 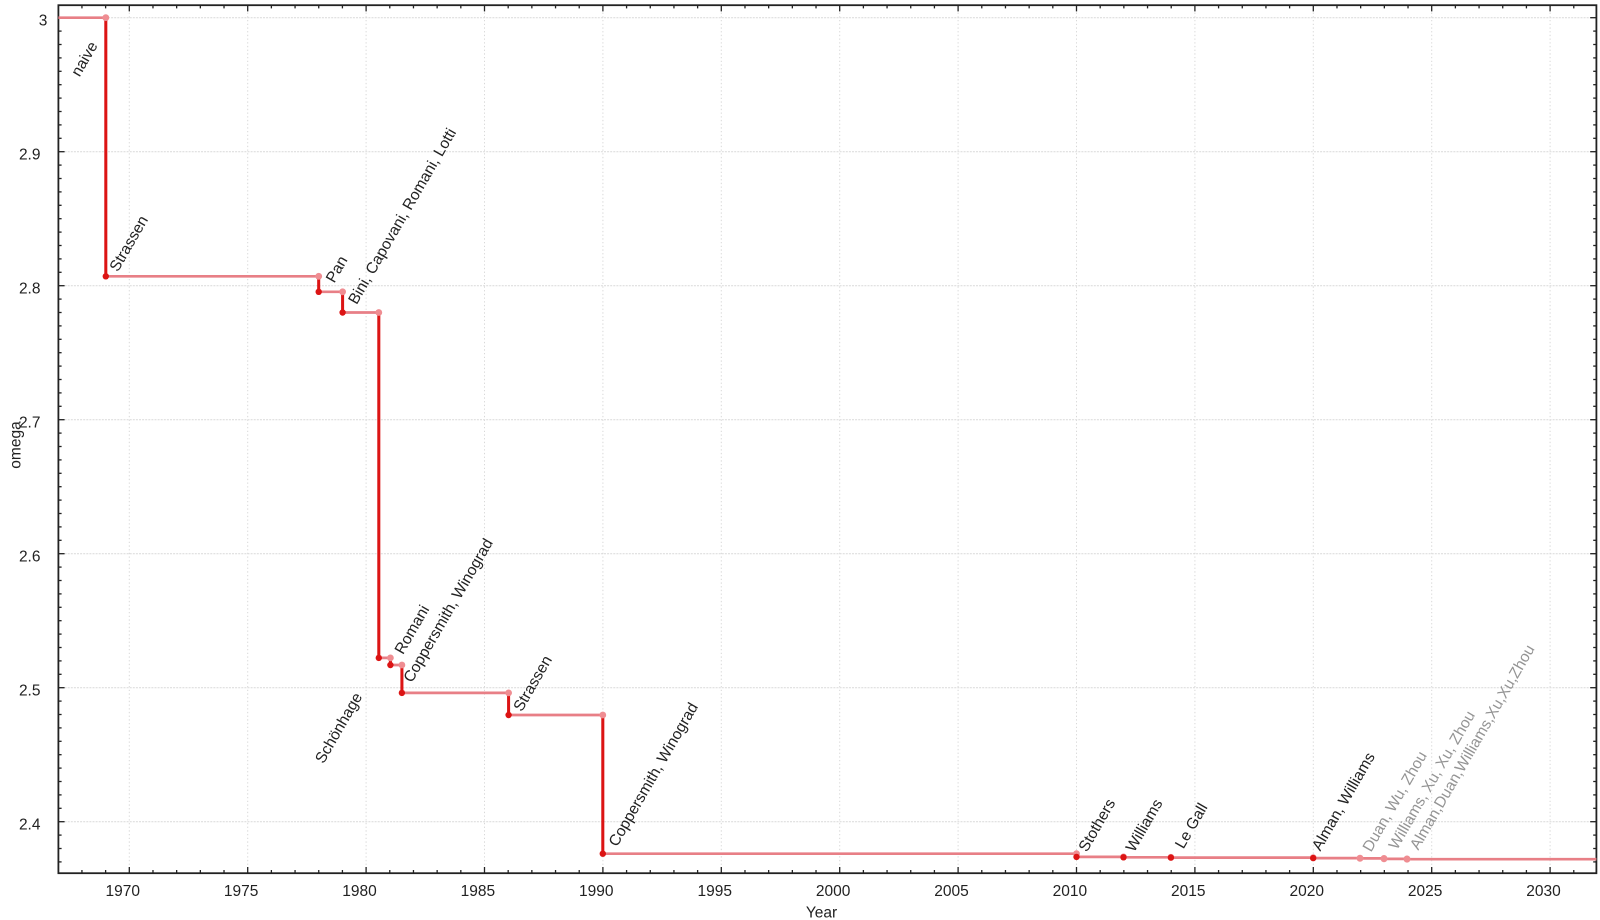 I want to click on svg-text: 2020, so click(x=1306, y=891).